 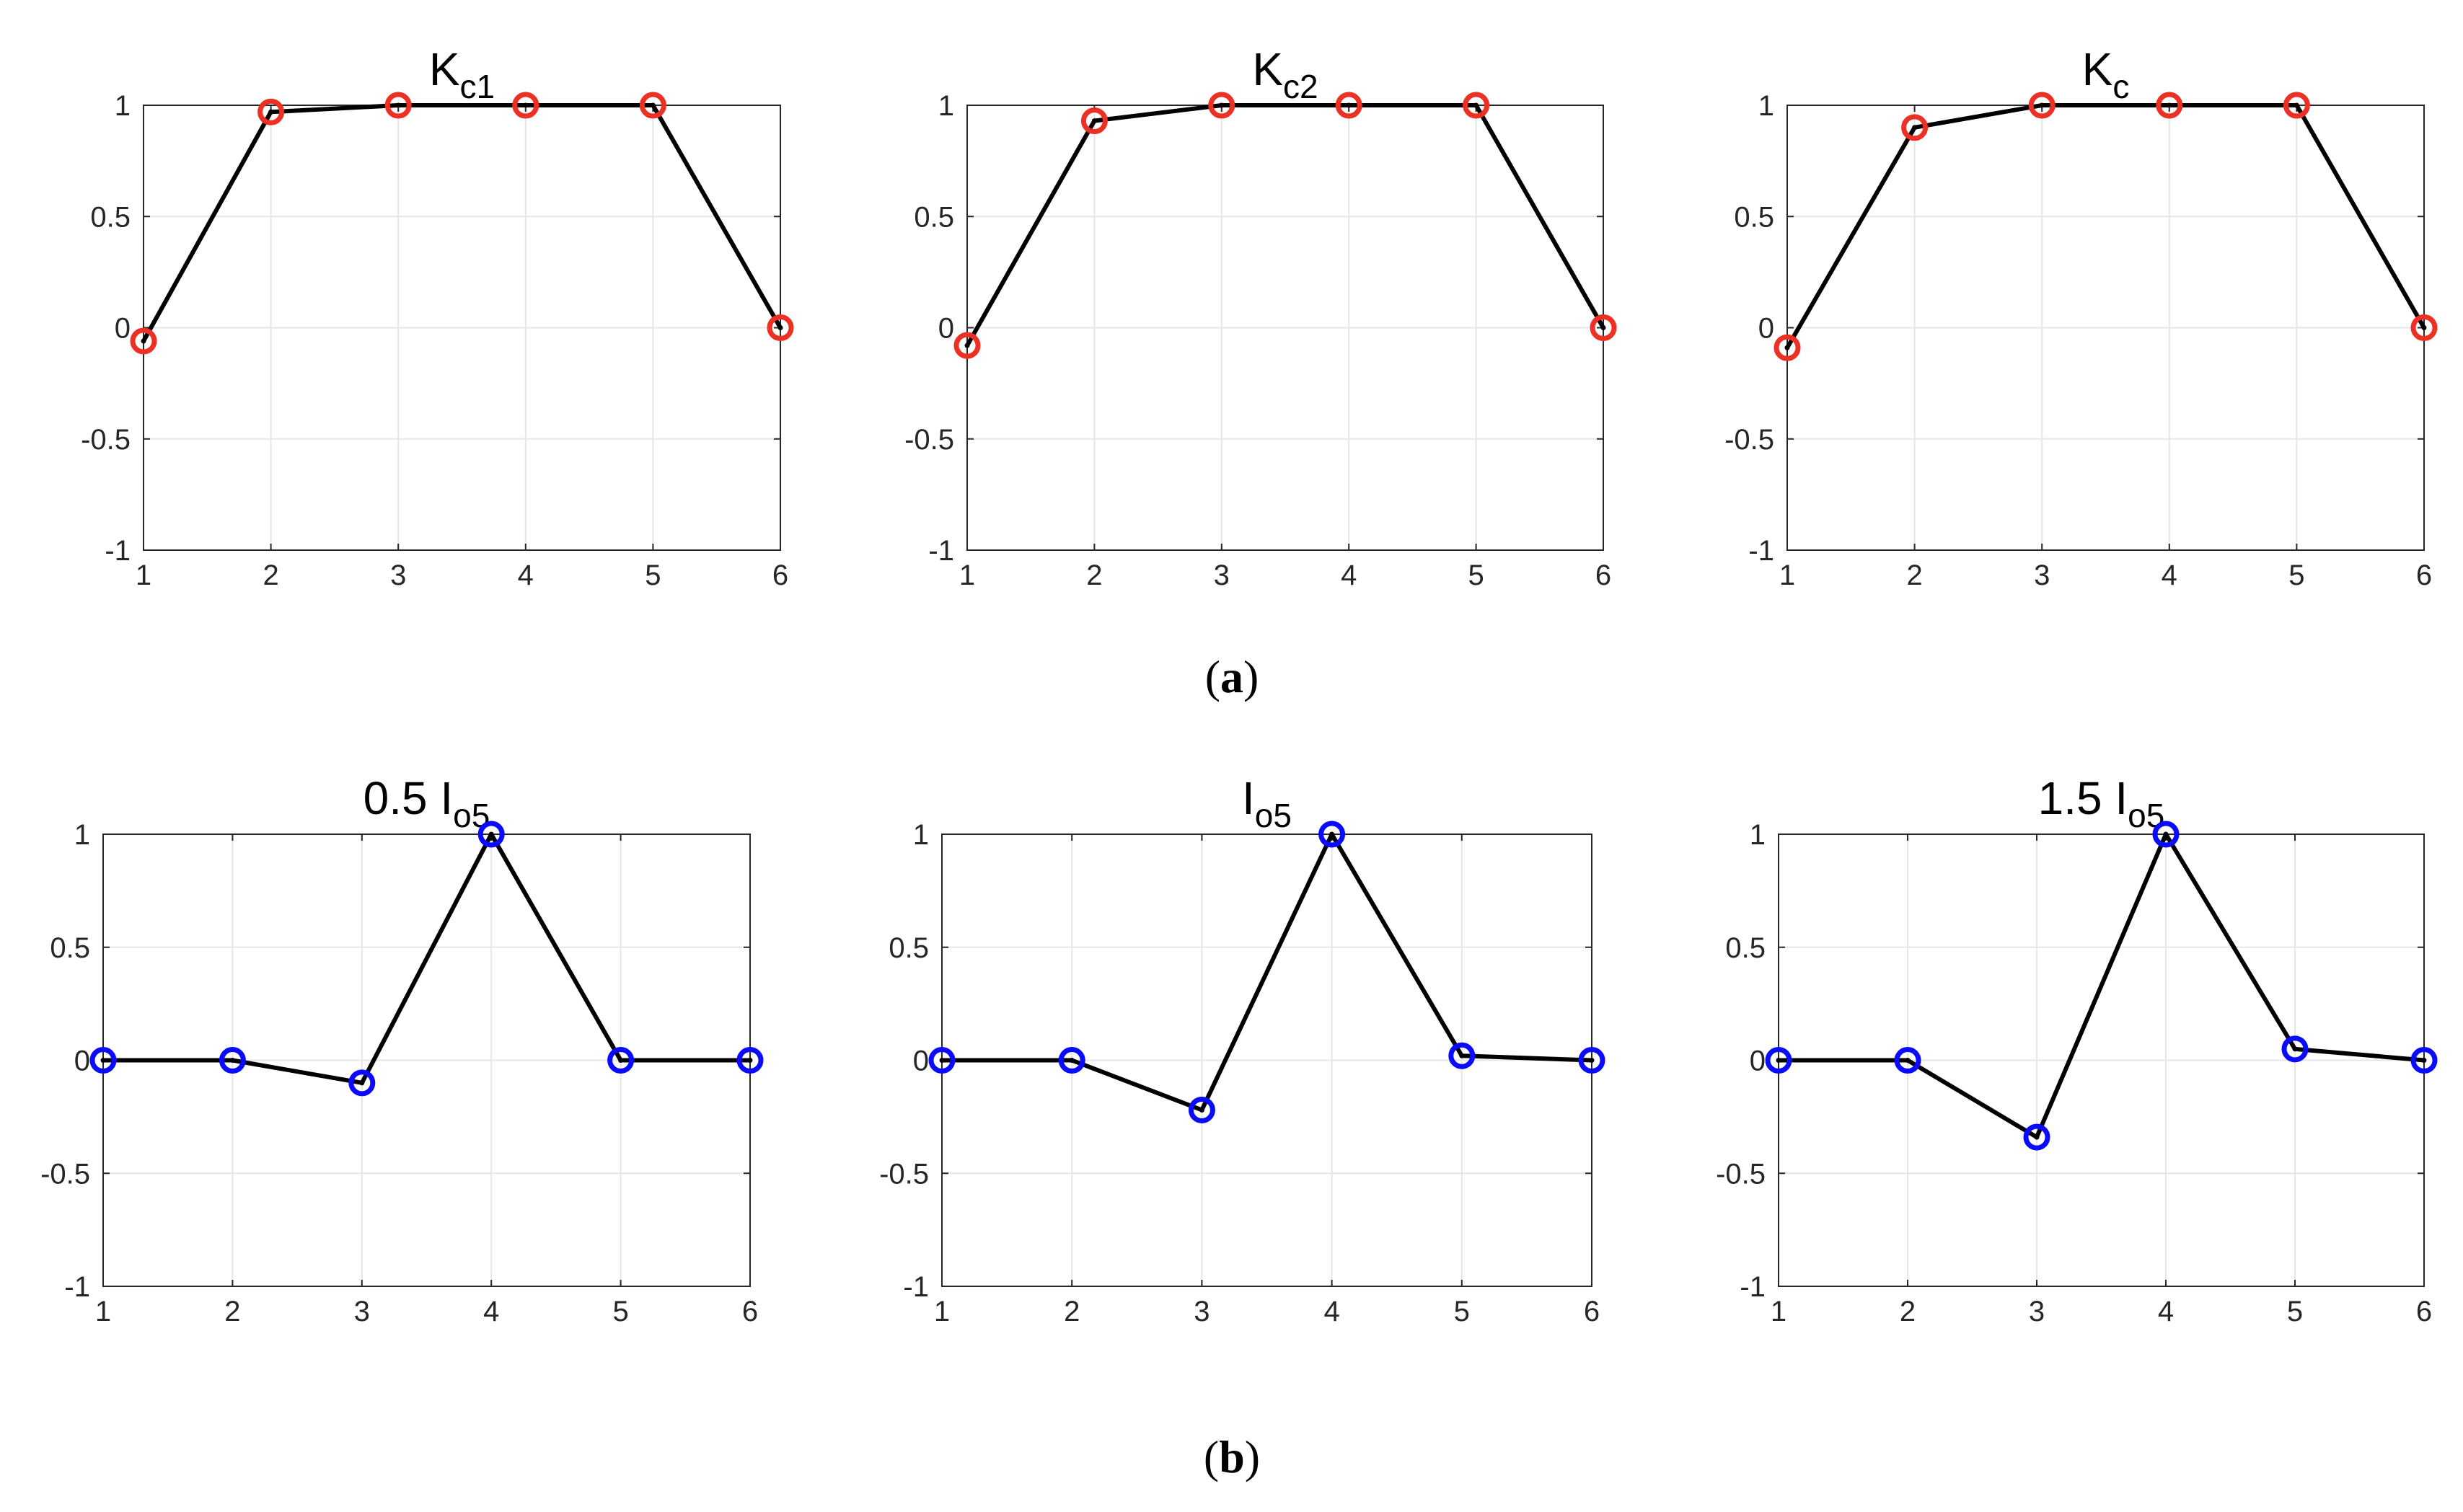 What do you see at coordinates (491, 1311) in the screenshot?
I see `chart-3-xtick-label: 4` at bounding box center [491, 1311].